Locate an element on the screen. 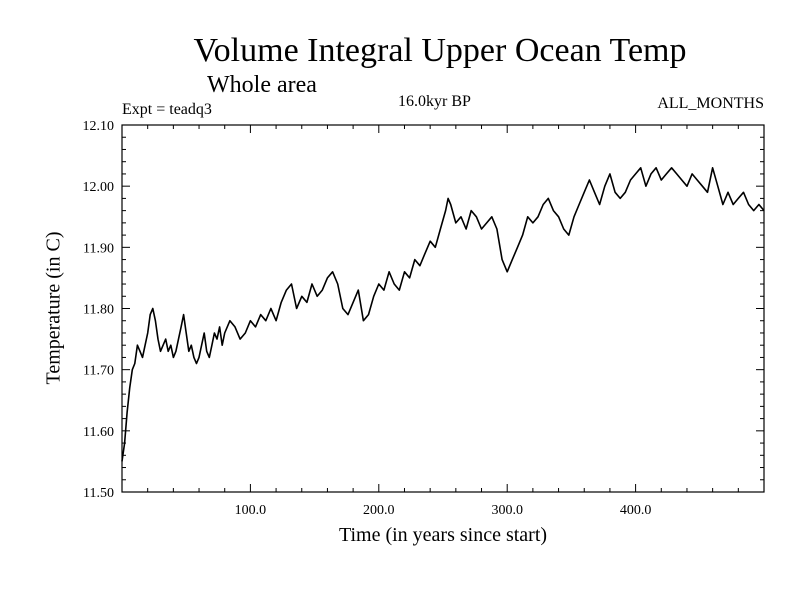 This screenshot has height=600, width=800. y-tick-label: 12.00 is located at coordinates (99, 187).